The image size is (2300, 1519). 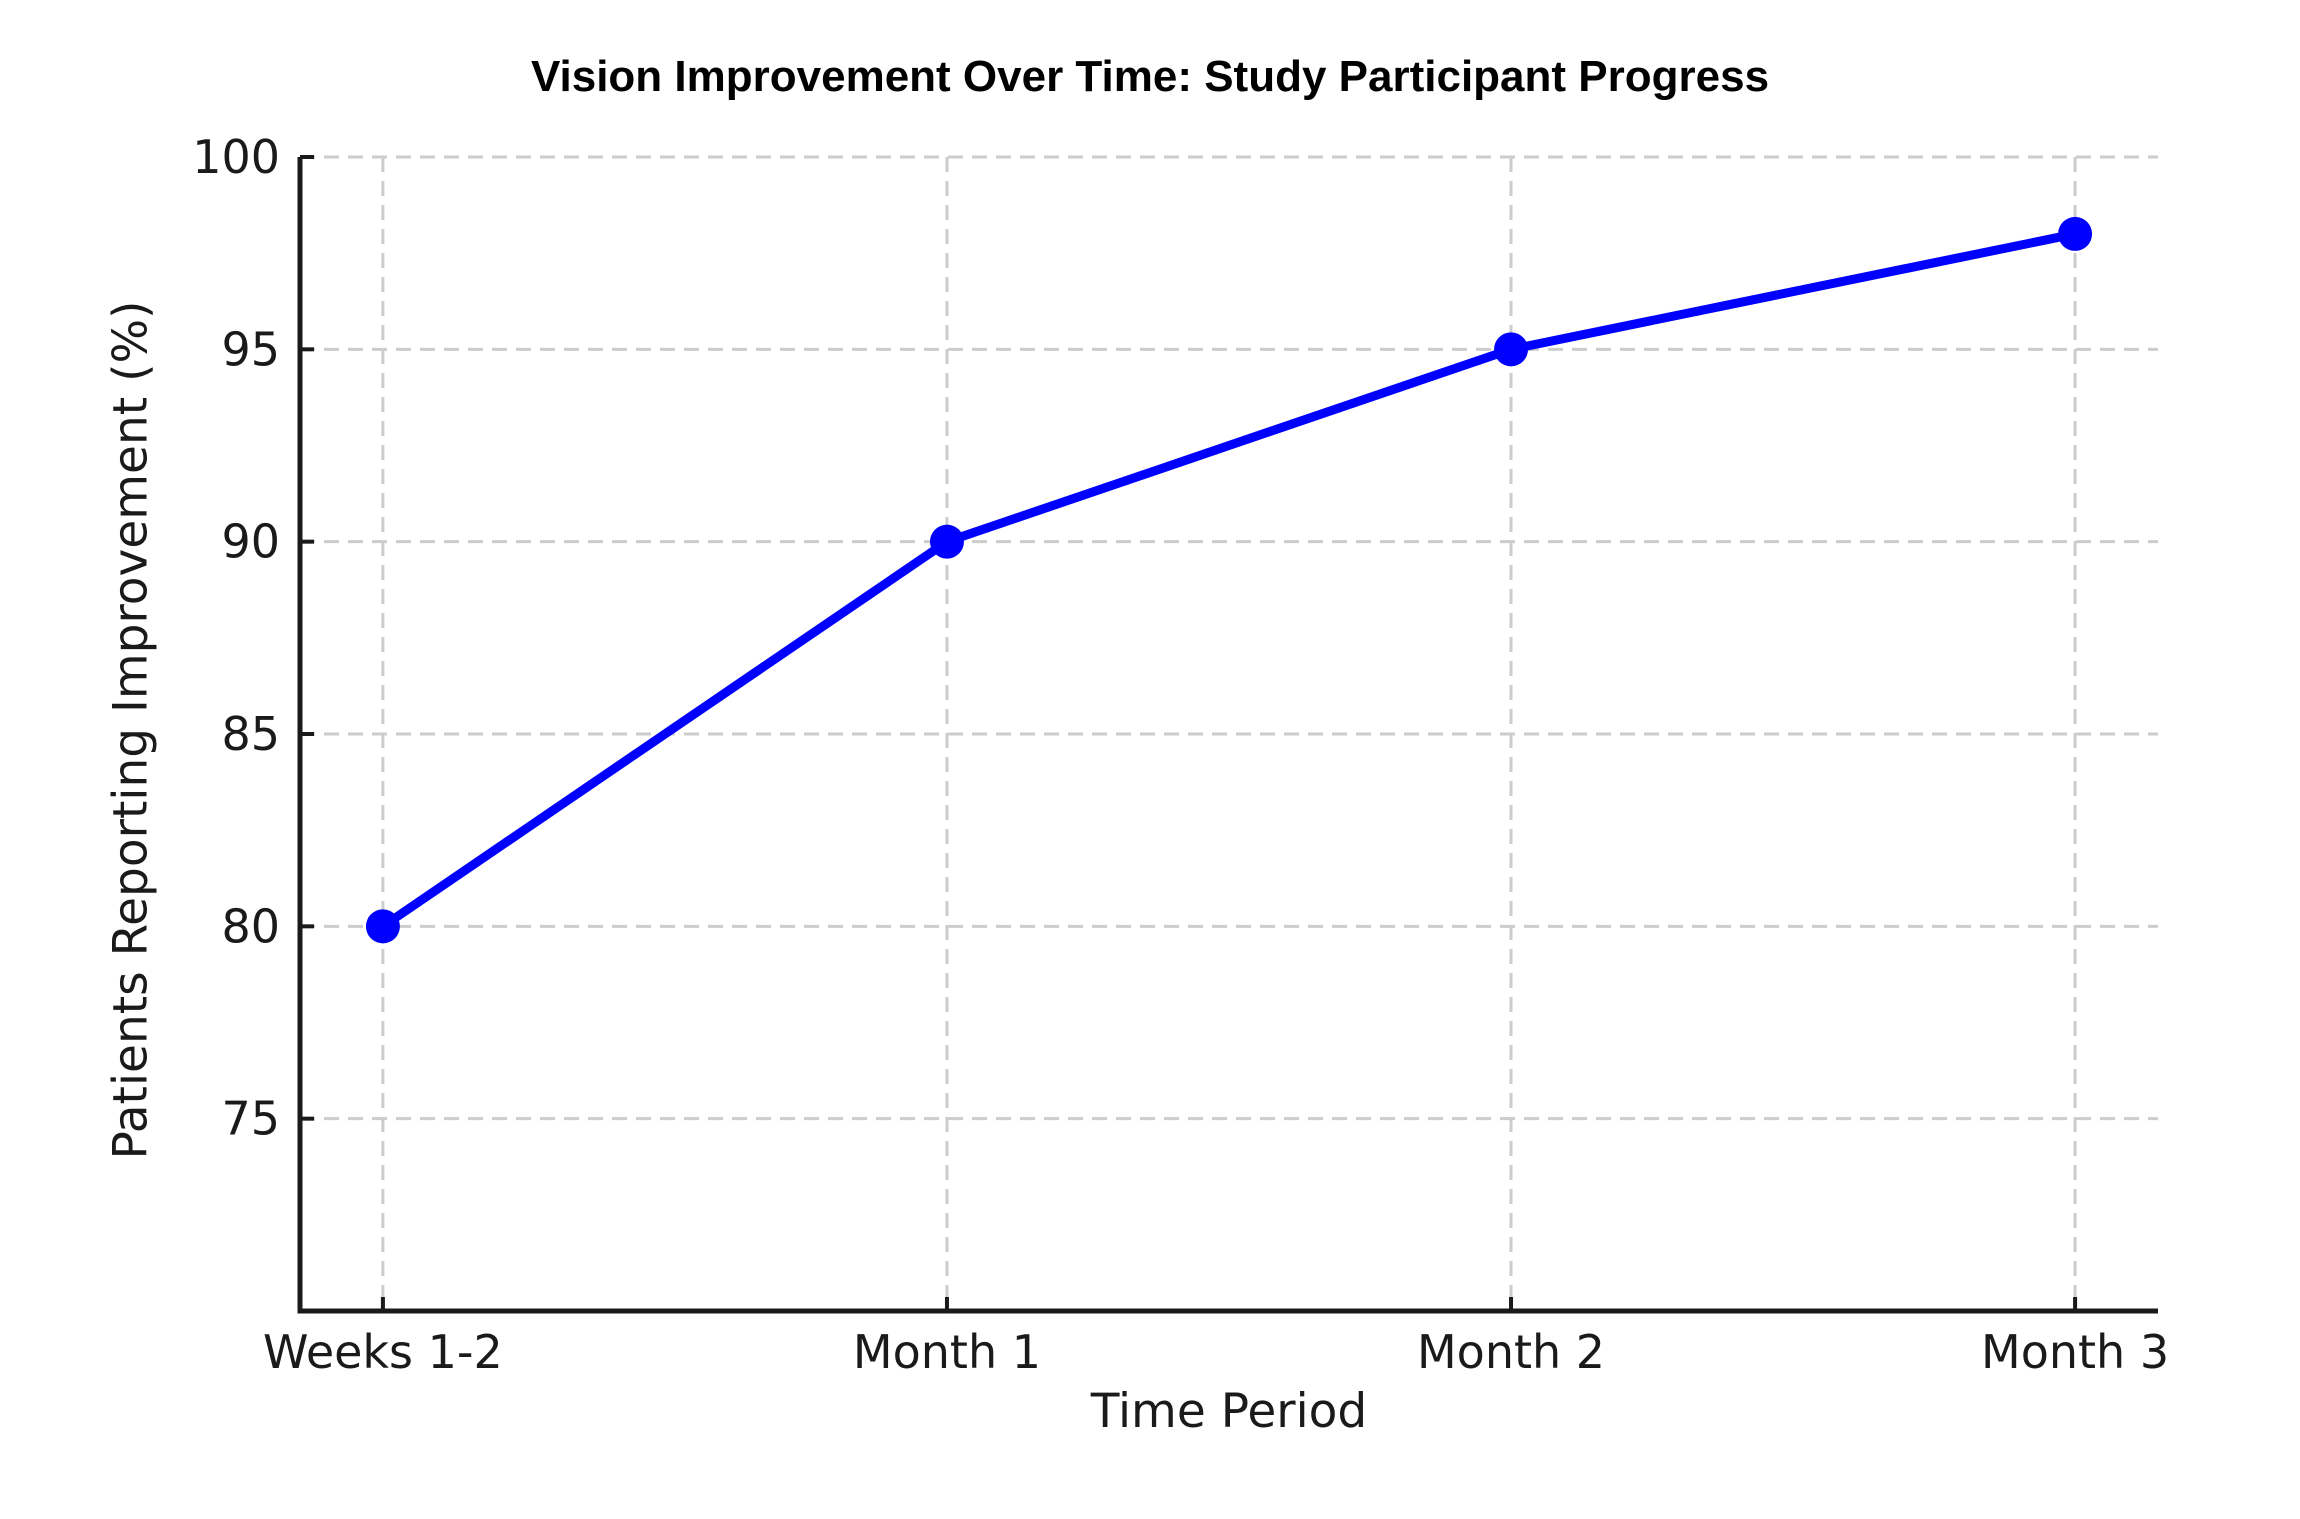 I want to click on y-tick-label: 75, so click(x=250, y=1119).